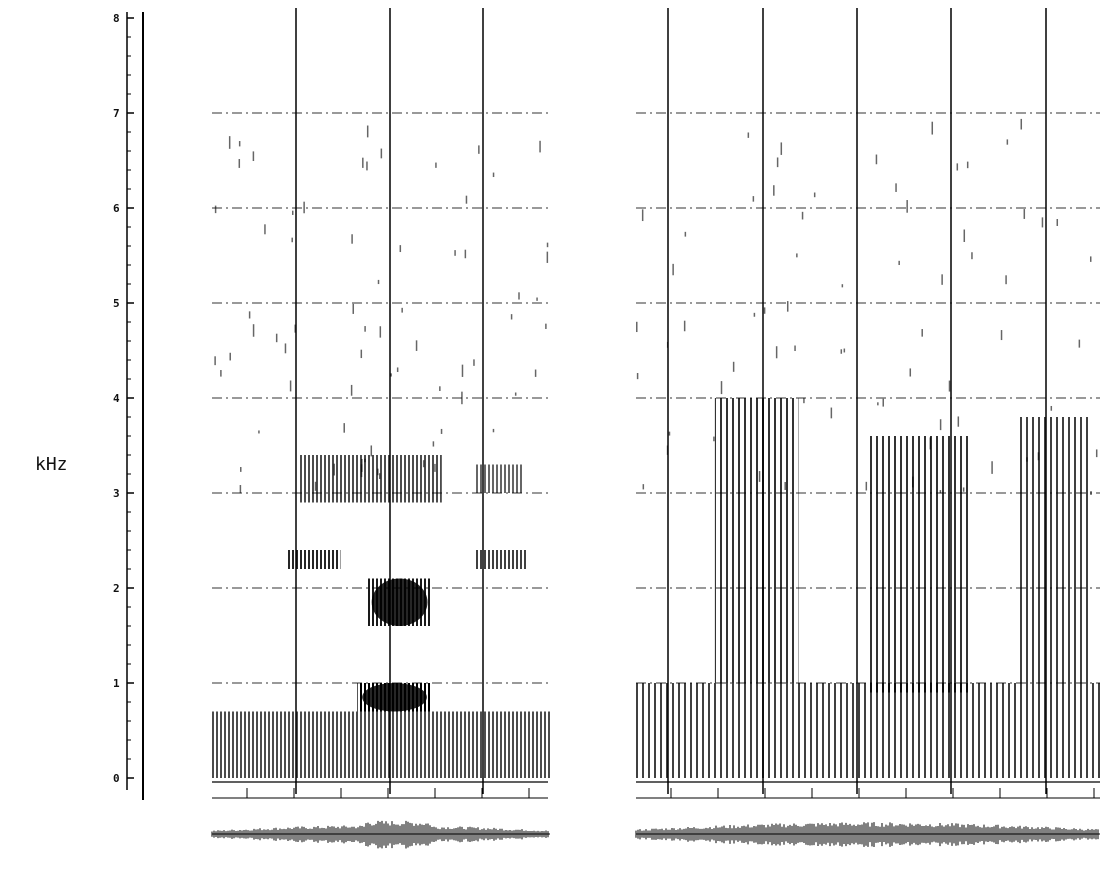 The width and height of the screenshot is (1102, 873). I want to click on y-tick-label-1: 1, so click(116, 683).